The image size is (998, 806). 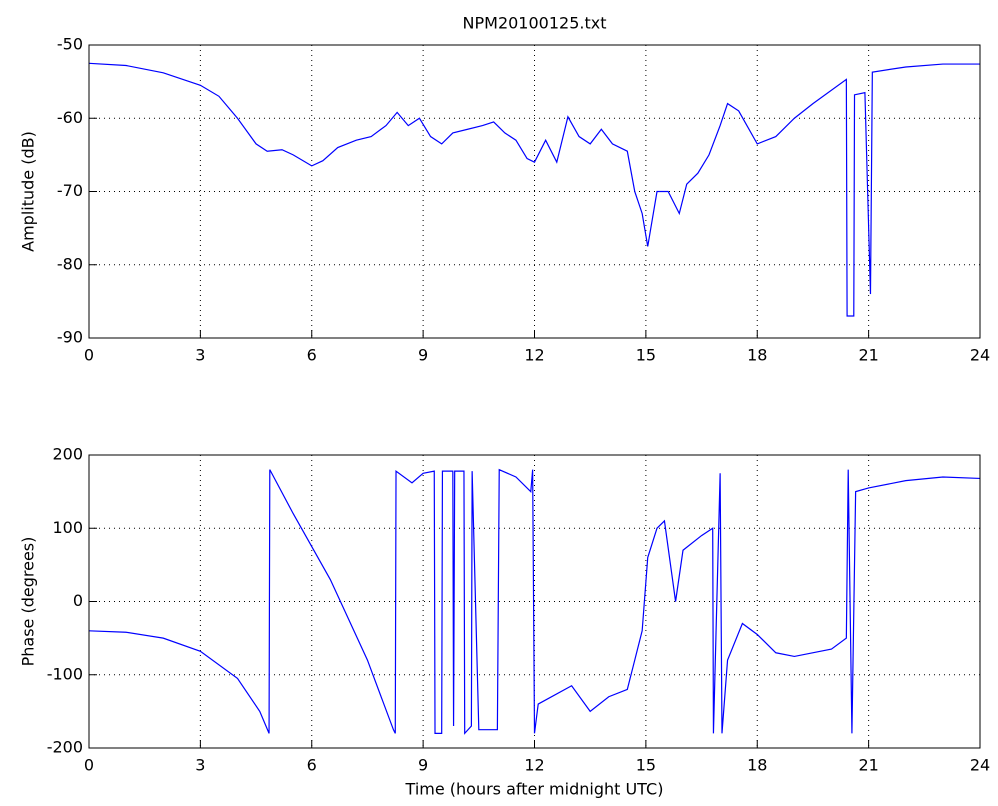 I want to click on y-tick-label: -200, so click(x=65, y=747).